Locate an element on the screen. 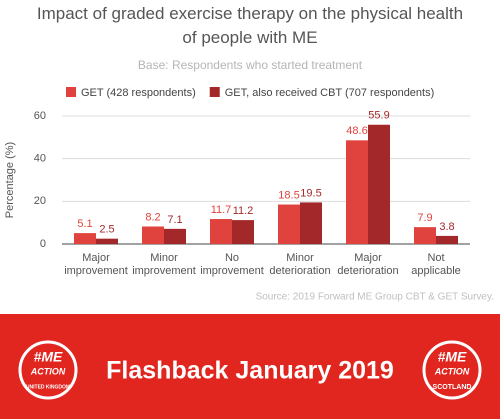 This screenshot has width=500, height=419. y-axis-label: Percentage (%) is located at coordinates (10, 180).